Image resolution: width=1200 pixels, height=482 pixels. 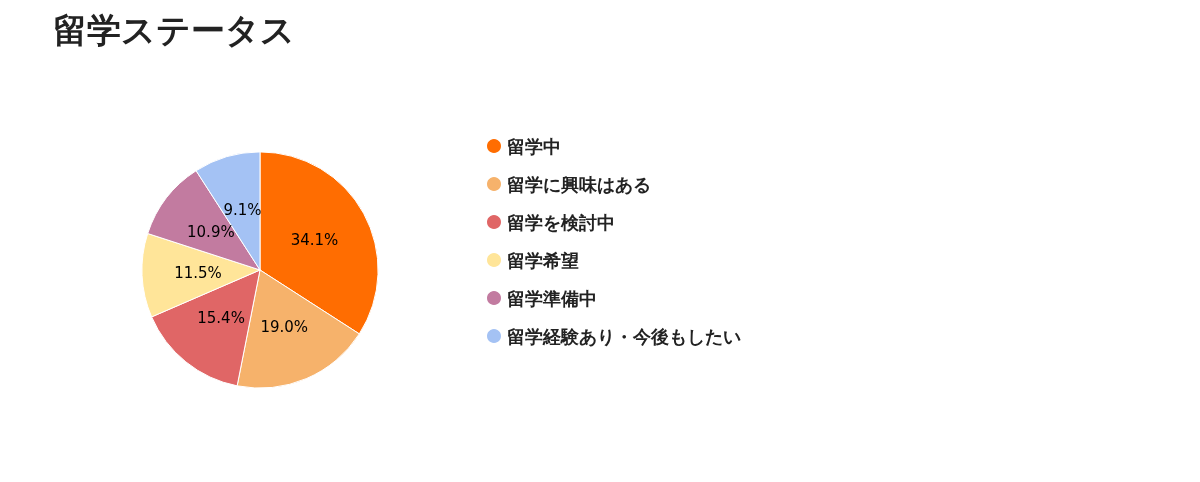 I want to click on legend-label: 留学経験あり・今後もしたい, so click(x=624, y=336).